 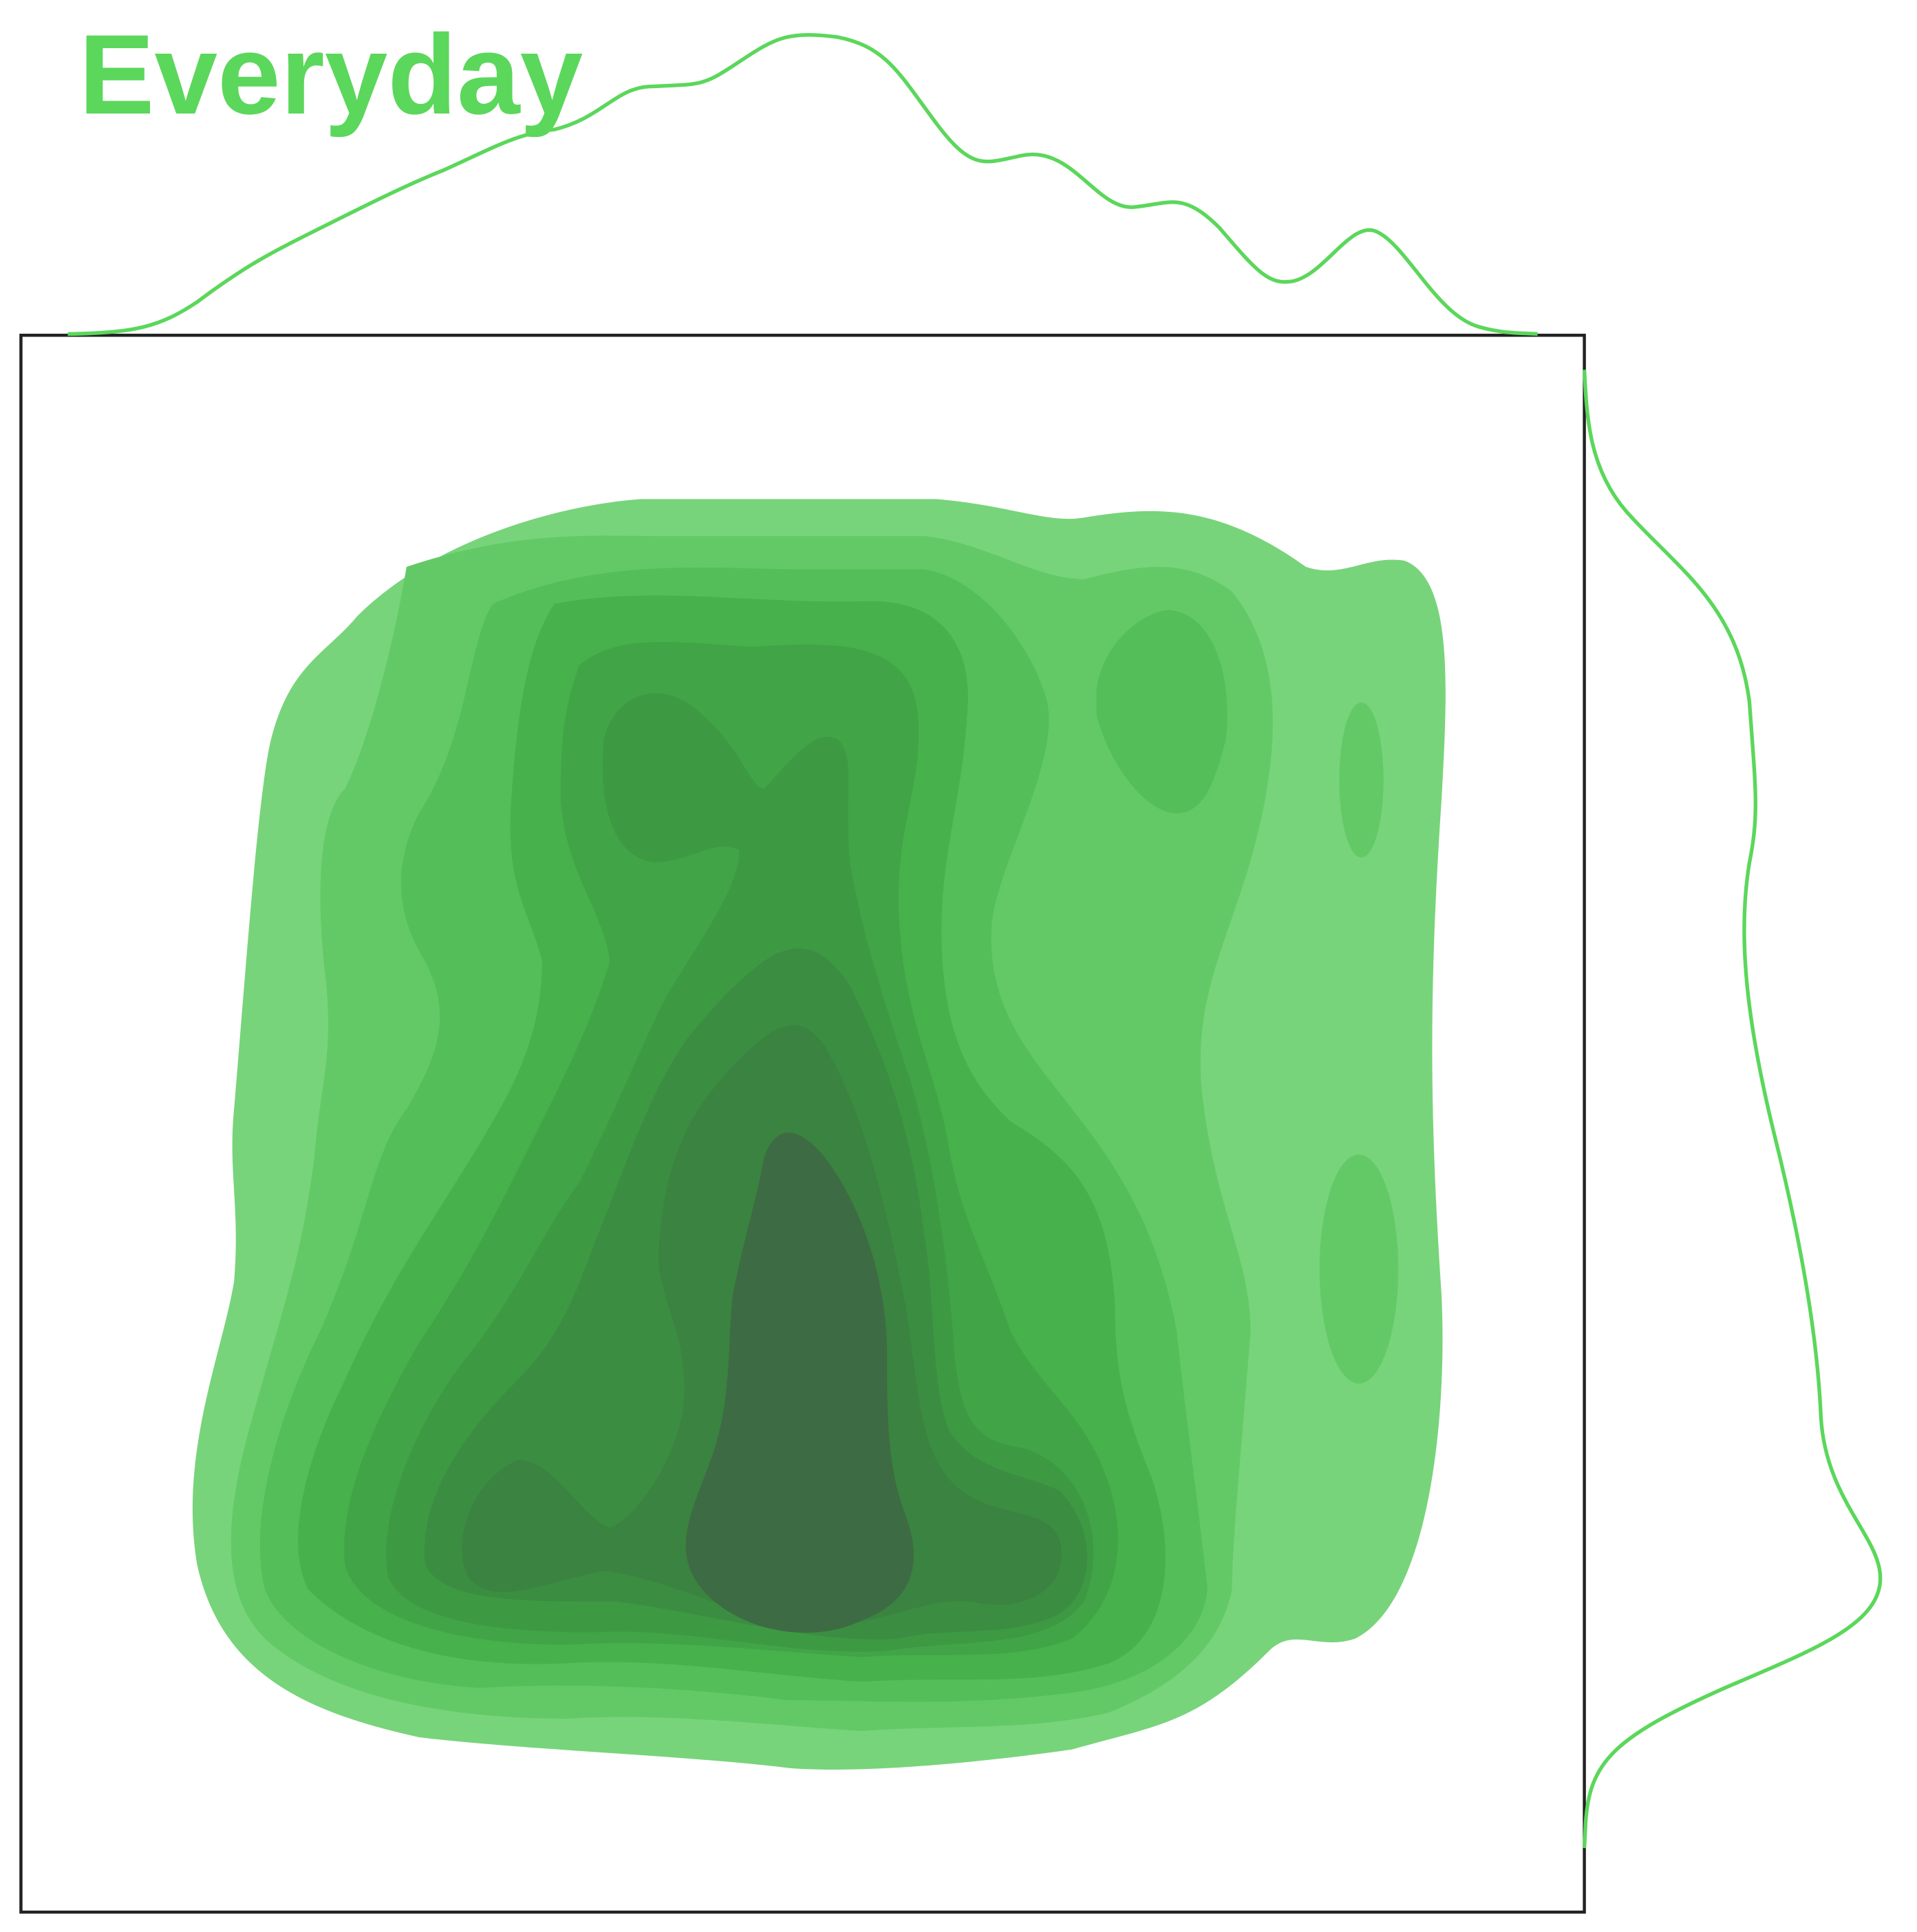 I want to click on marginal-density-y, so click(x=1732, y=1109).